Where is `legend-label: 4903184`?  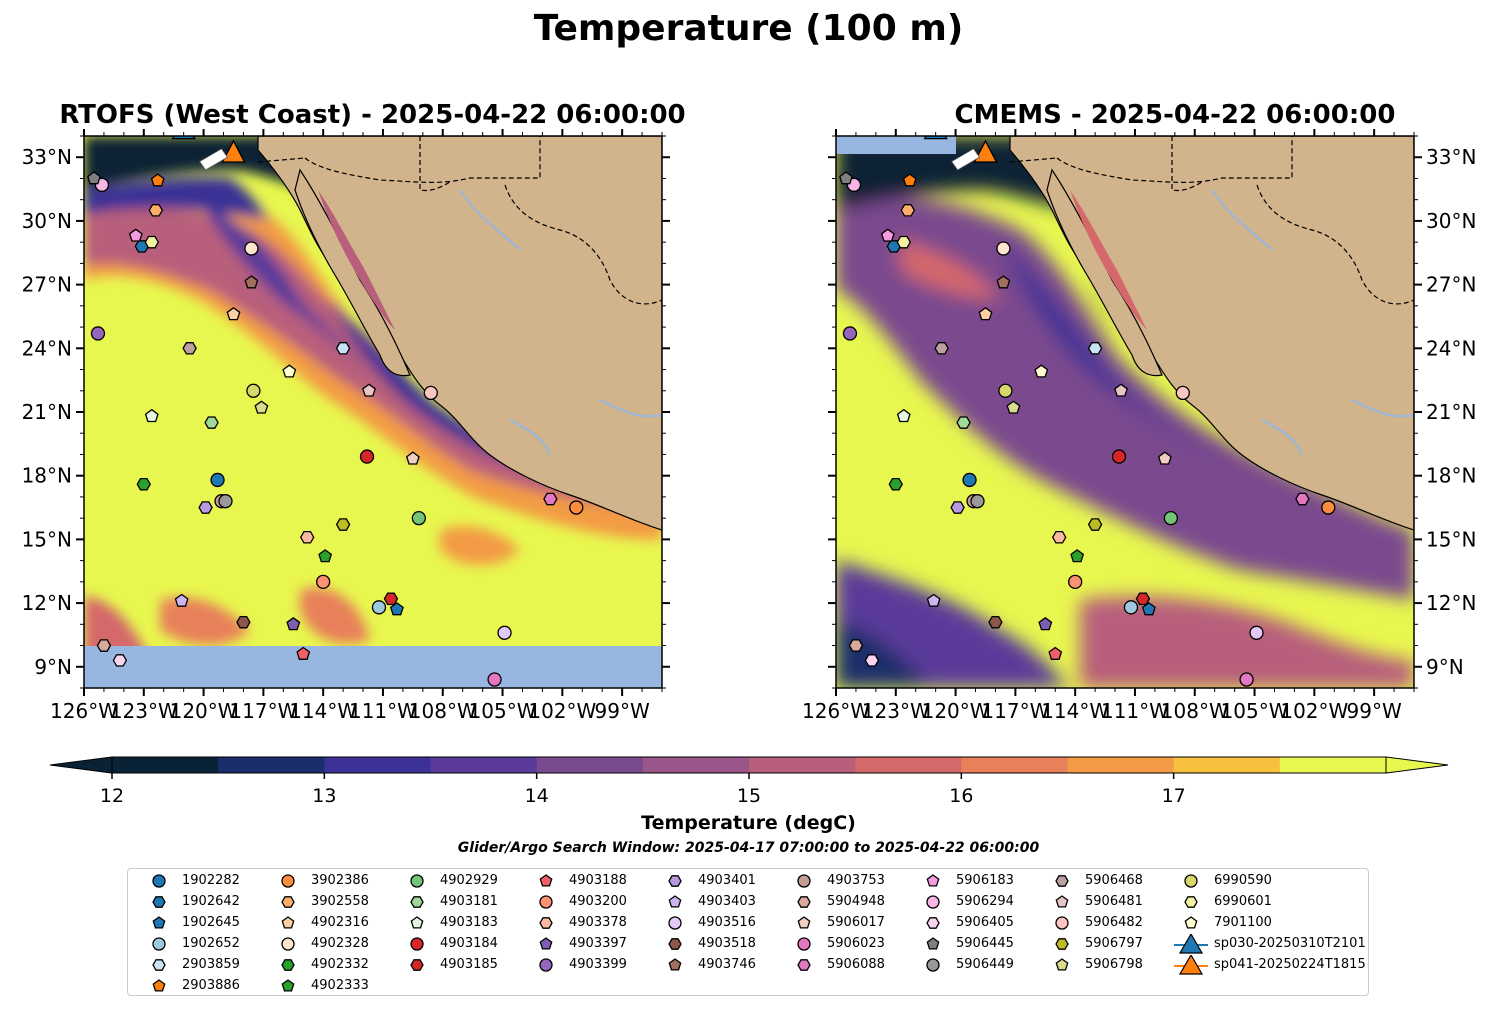 legend-label: 4903184 is located at coordinates (469, 943).